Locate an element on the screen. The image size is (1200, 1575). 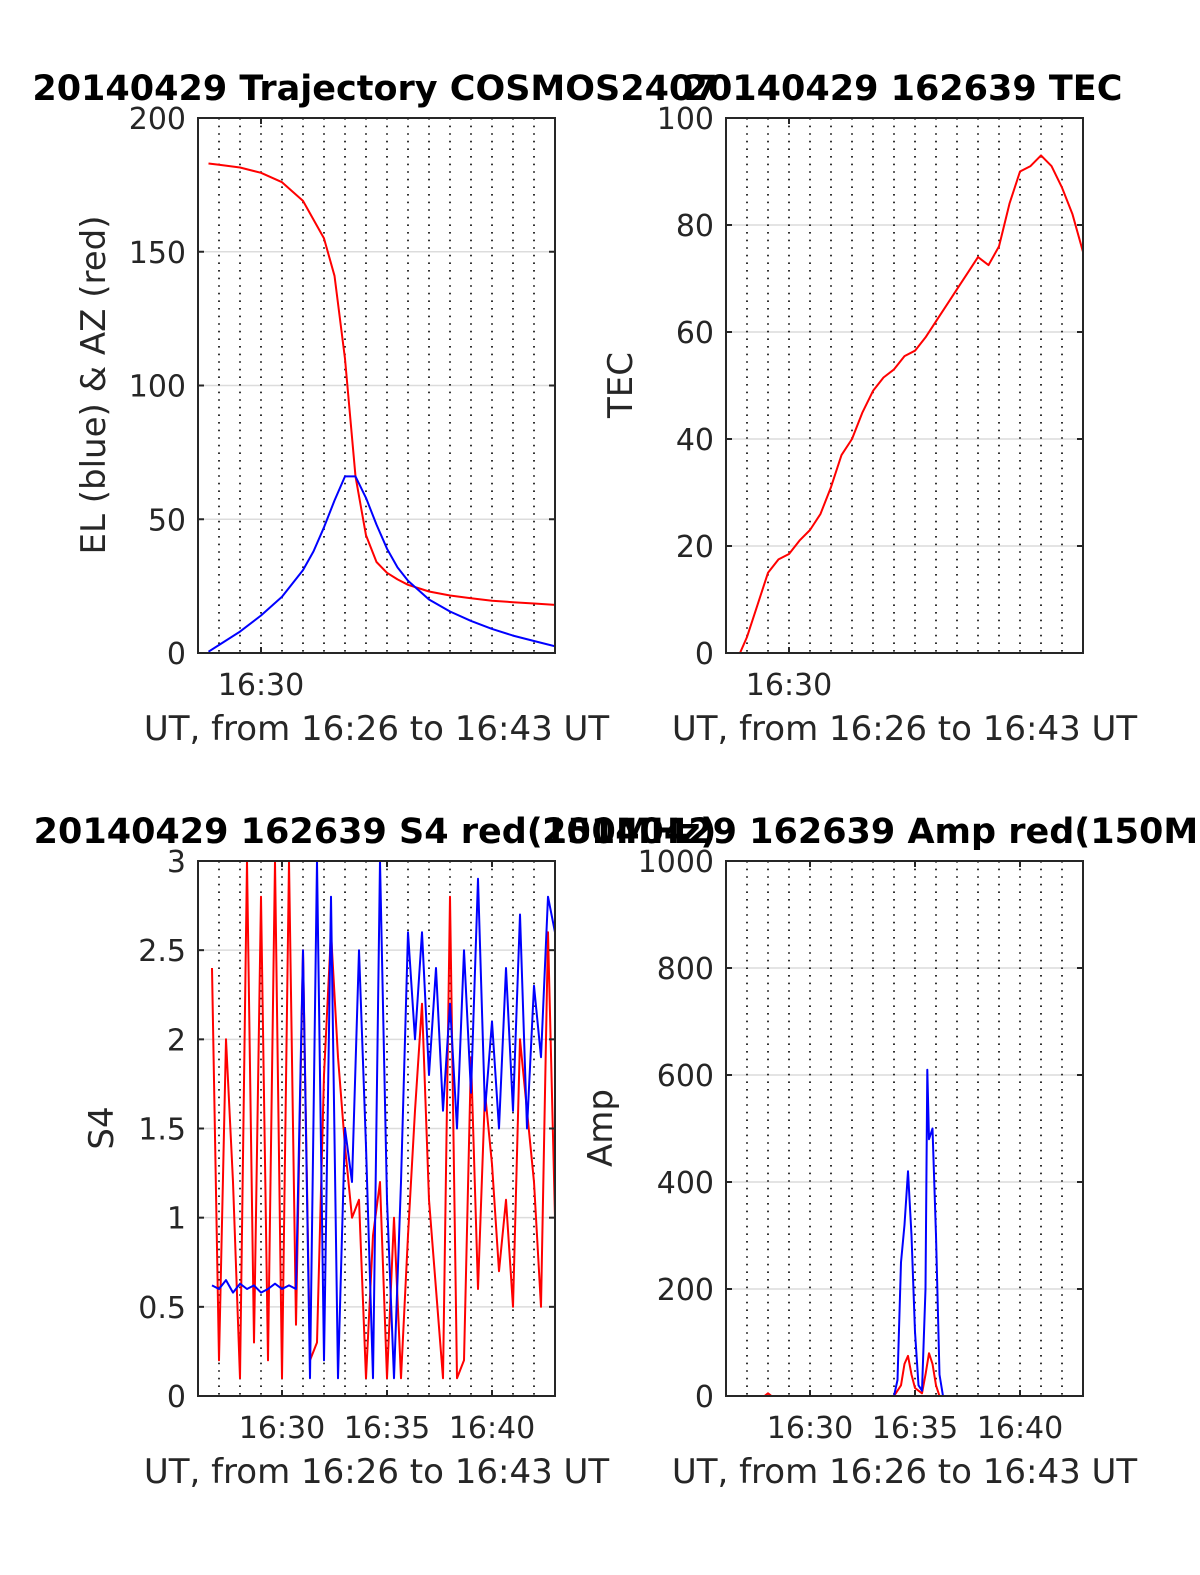
chart-title: 20140429 162639 S4 red(150MHz) is located at coordinates (375, 832).